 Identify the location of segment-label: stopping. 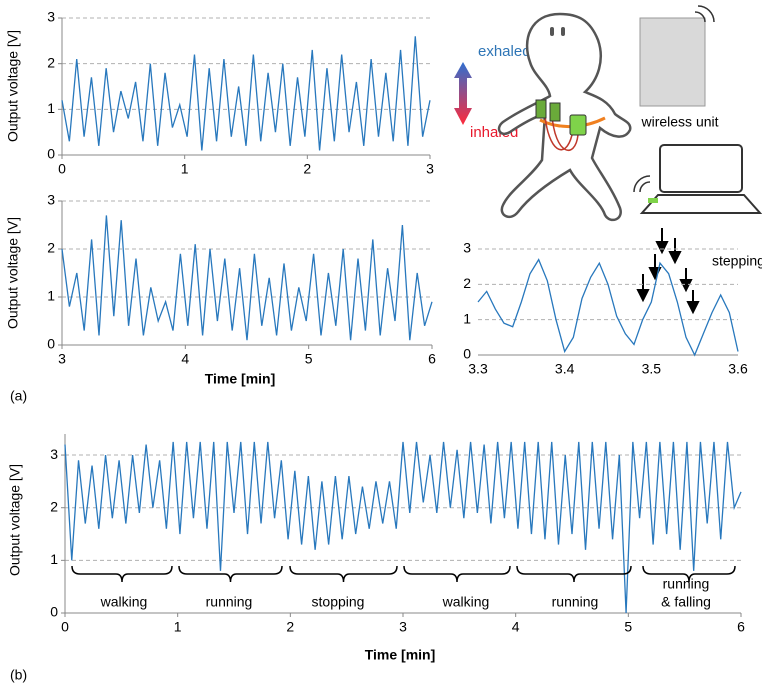
(338, 602).